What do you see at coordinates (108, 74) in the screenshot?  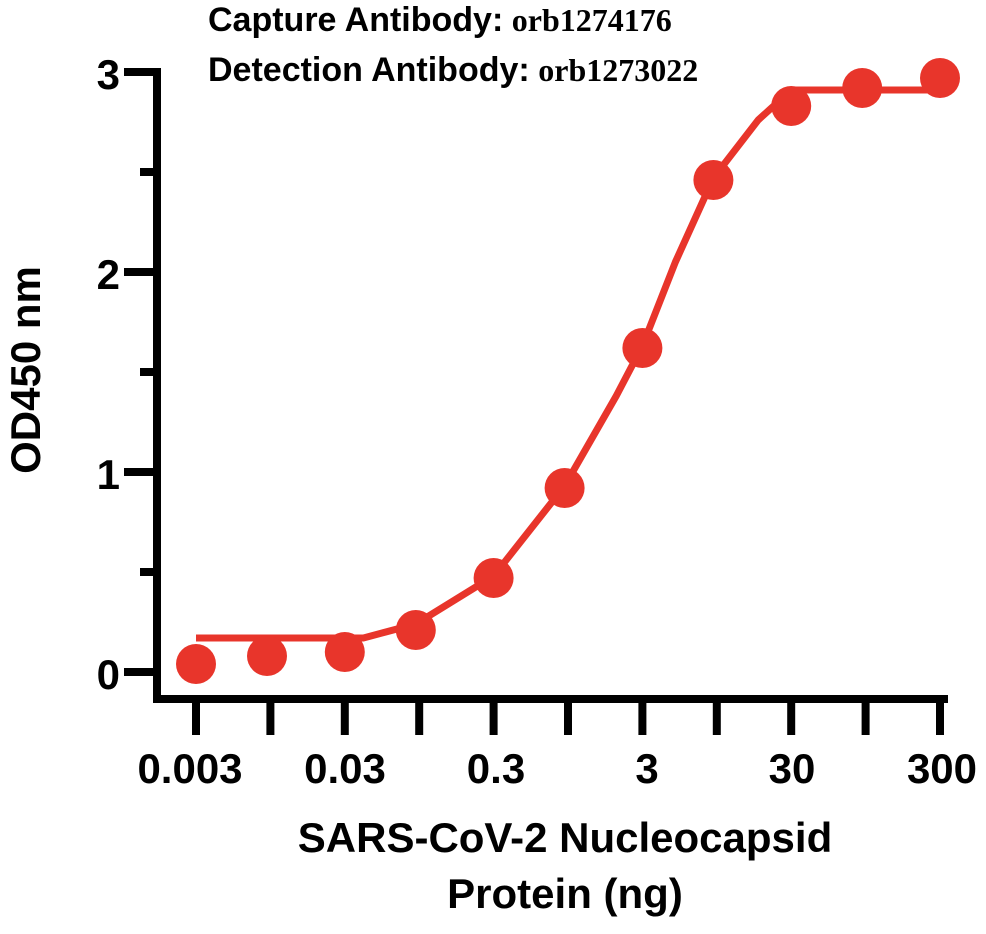 I see `y-tick-label-3: 3` at bounding box center [108, 74].